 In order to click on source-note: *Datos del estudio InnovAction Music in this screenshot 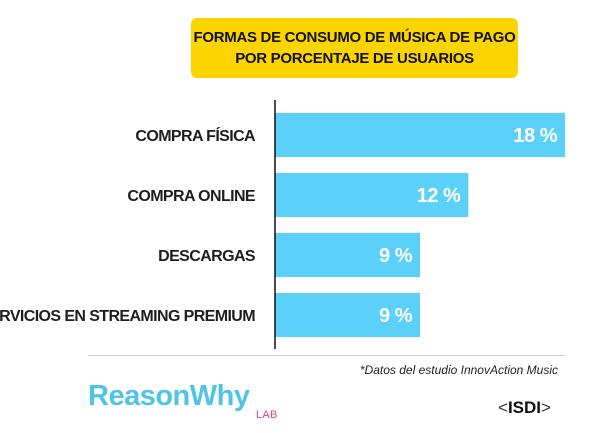, I will do `click(458, 370)`.